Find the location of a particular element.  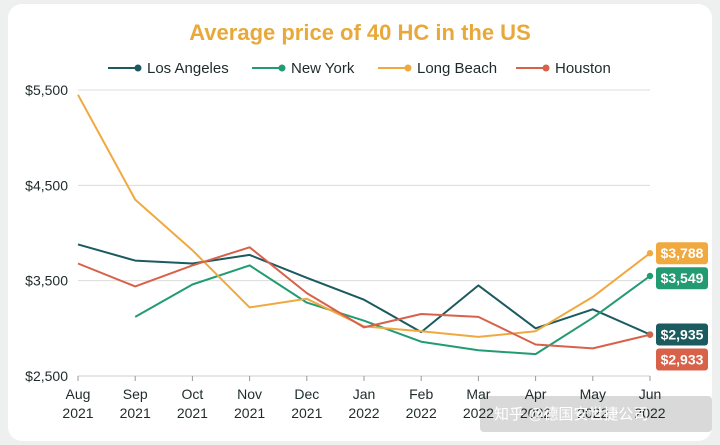

x-tick-label-month: Jan is located at coordinates (364, 394).